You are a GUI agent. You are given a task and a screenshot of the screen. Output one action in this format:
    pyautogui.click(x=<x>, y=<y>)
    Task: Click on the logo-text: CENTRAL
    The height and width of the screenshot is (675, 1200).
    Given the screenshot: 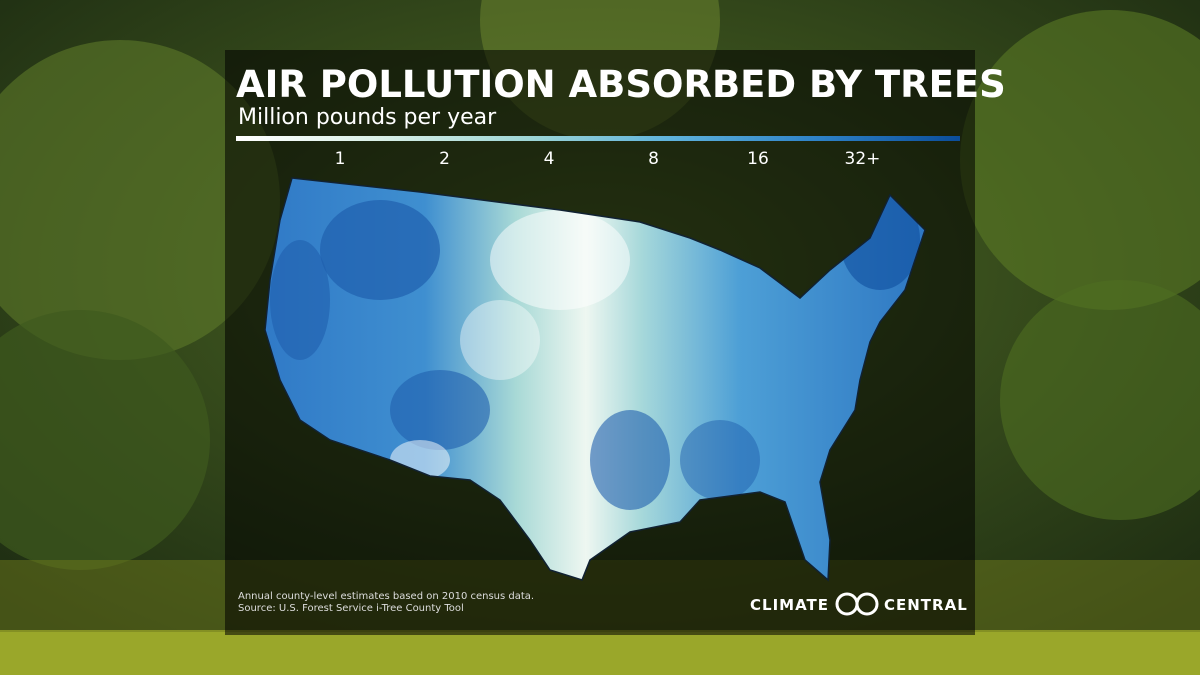 What is the action you would take?
    pyautogui.click(x=926, y=605)
    